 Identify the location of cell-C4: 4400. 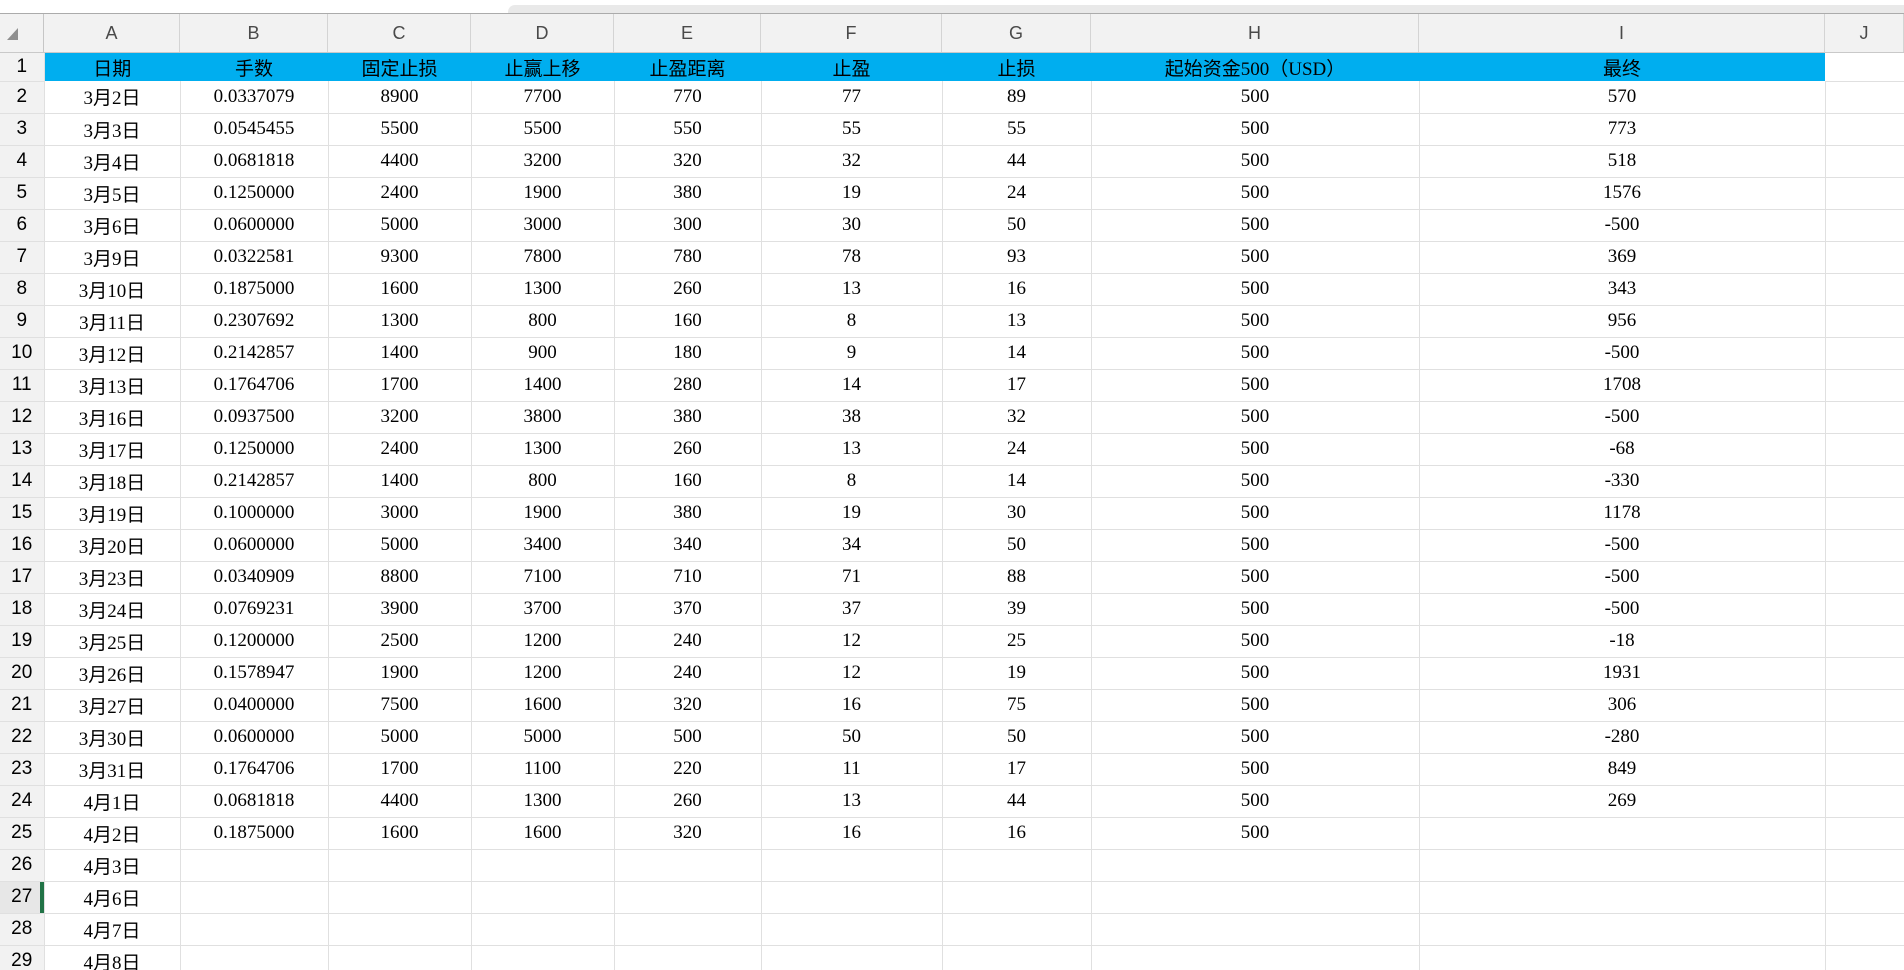
(400, 161).